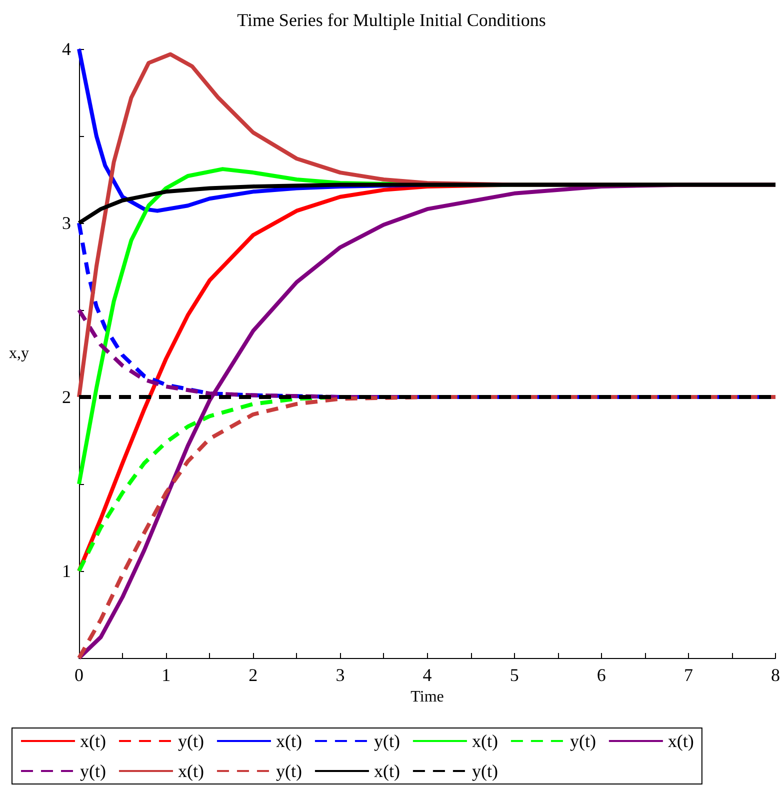 This screenshot has height=787, width=783. I want to click on y-tick-label: 1, so click(66, 571).